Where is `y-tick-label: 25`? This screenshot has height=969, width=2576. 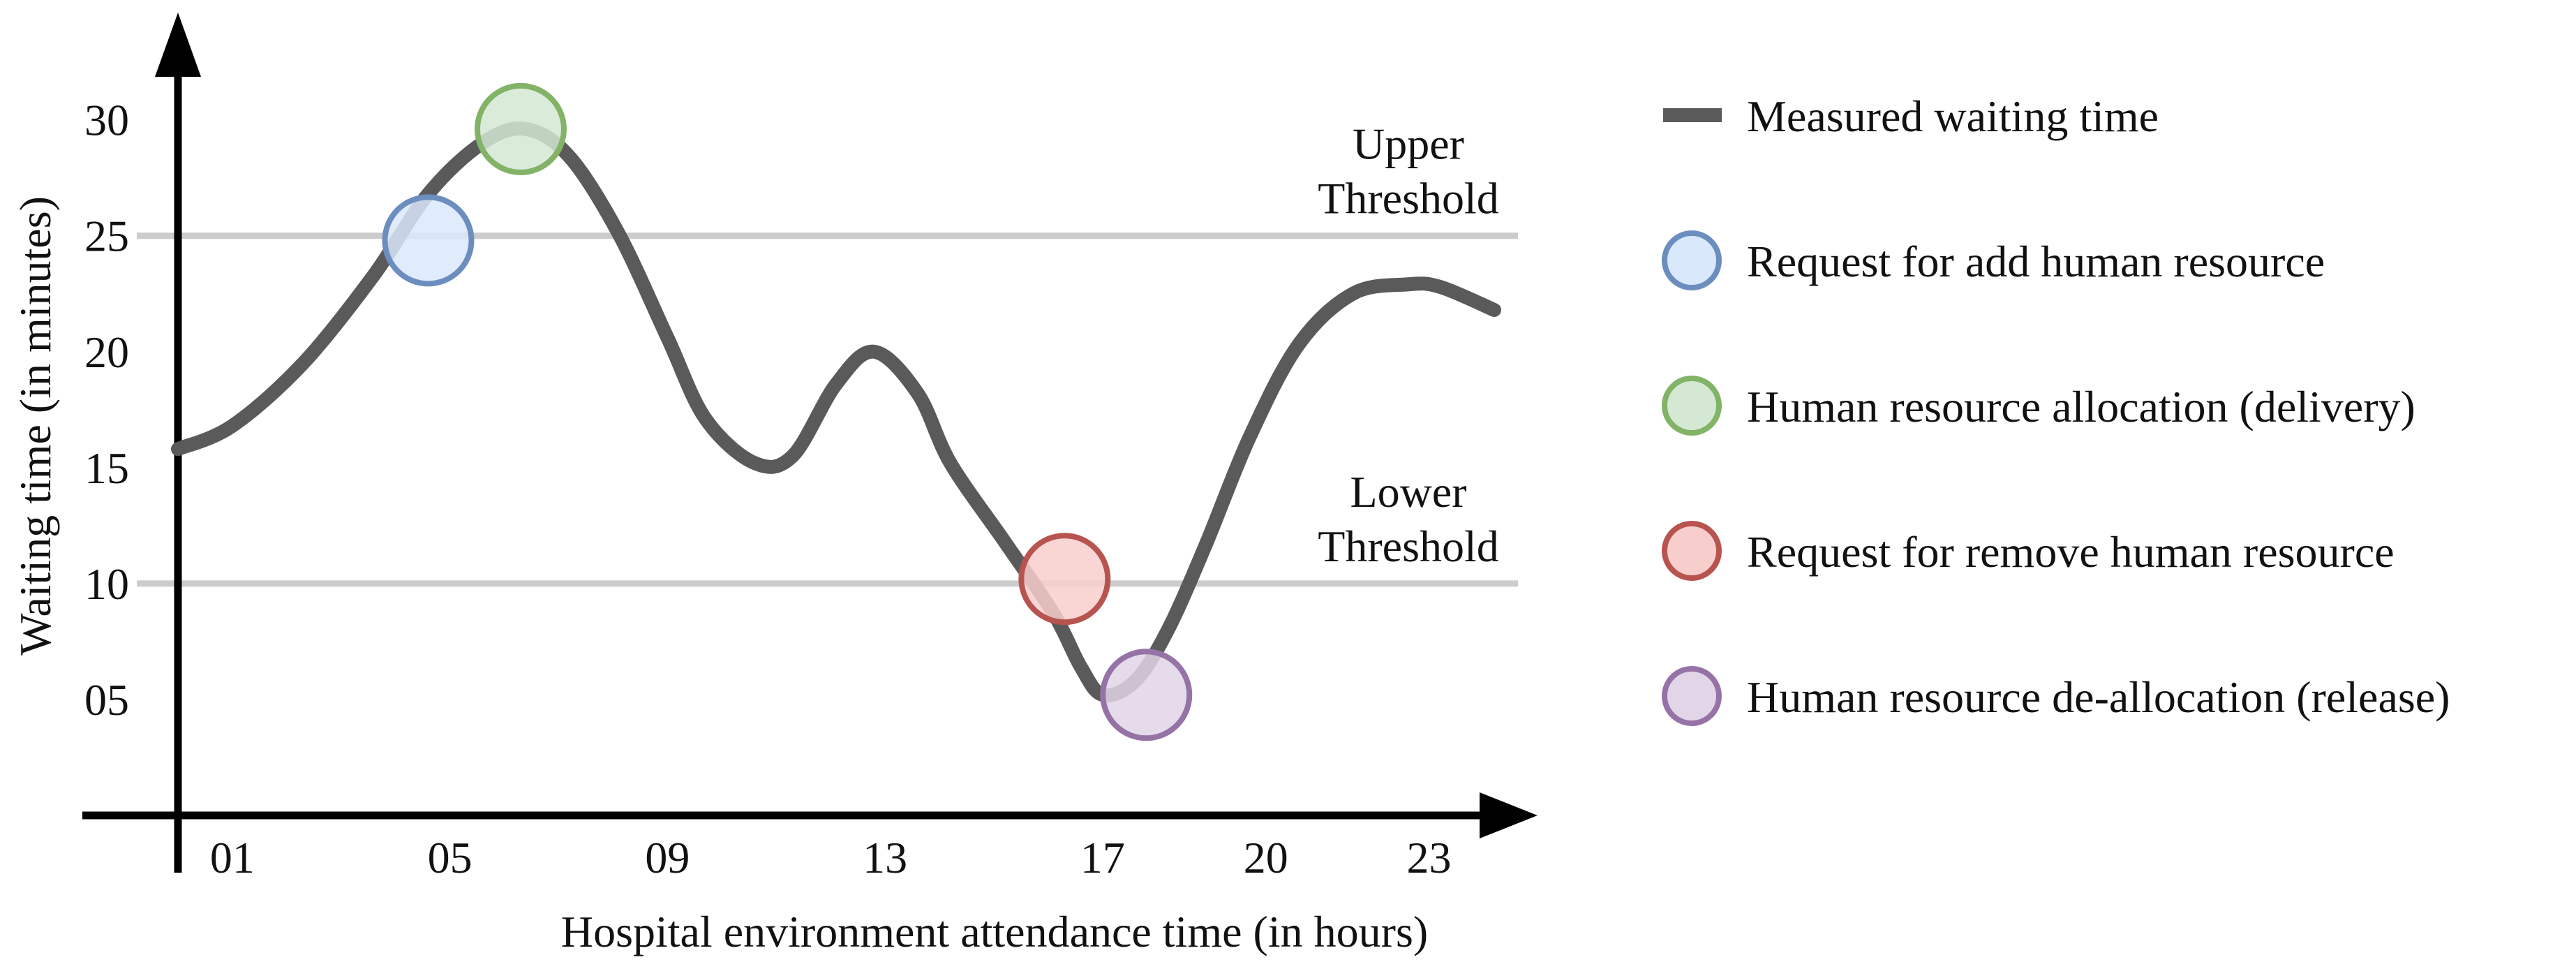 y-tick-label: 25 is located at coordinates (106, 236).